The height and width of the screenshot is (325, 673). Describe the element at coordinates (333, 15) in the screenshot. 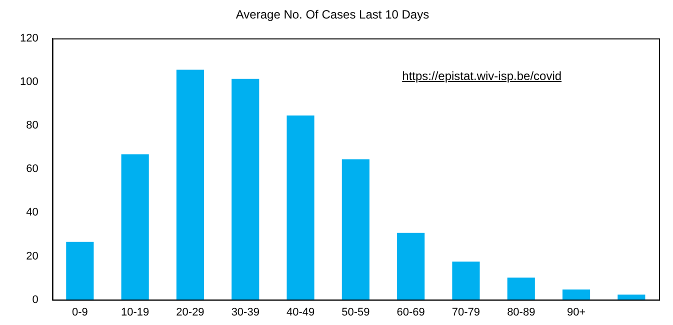

I see `chart-title: Average No. Of Cases Last 10 Days` at that location.